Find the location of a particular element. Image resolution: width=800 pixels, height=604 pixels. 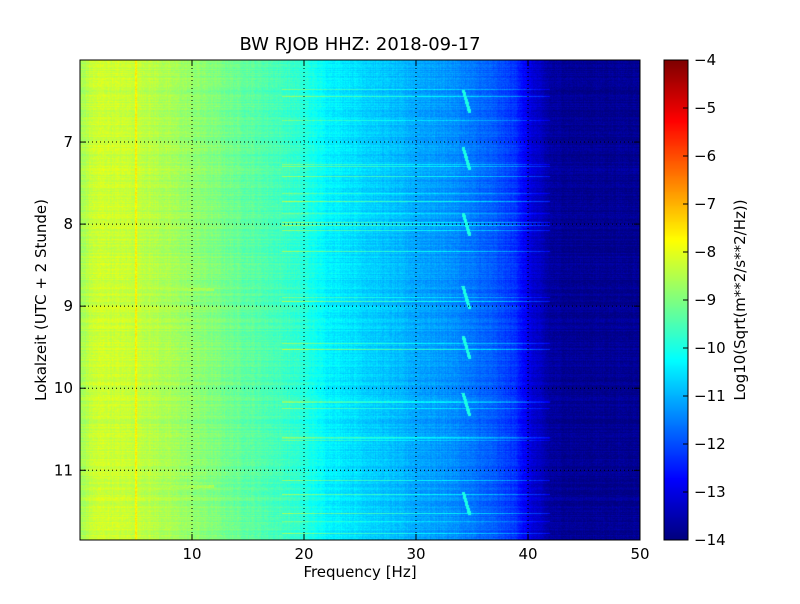

colorbar-tick-label: −4 is located at coordinates (705, 60).